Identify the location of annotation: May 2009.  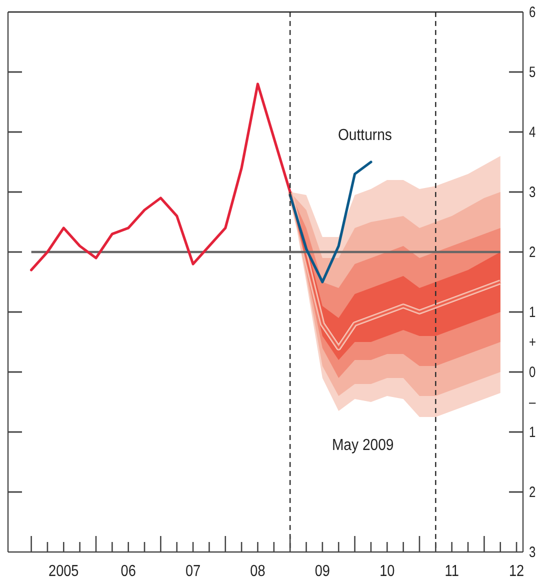
(363, 445).